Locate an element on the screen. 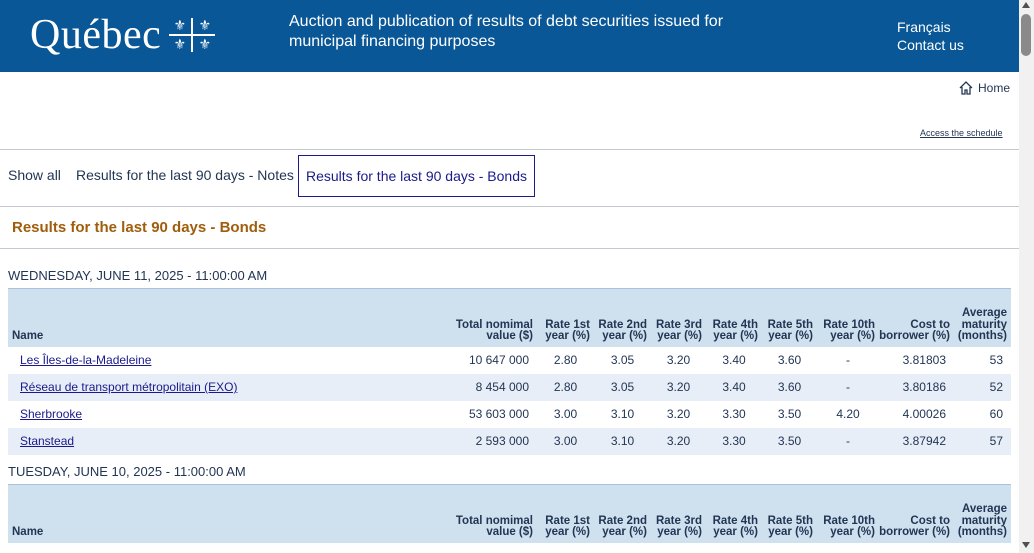 This screenshot has width=1034, height=553. contact-link: Contact us is located at coordinates (930, 45).